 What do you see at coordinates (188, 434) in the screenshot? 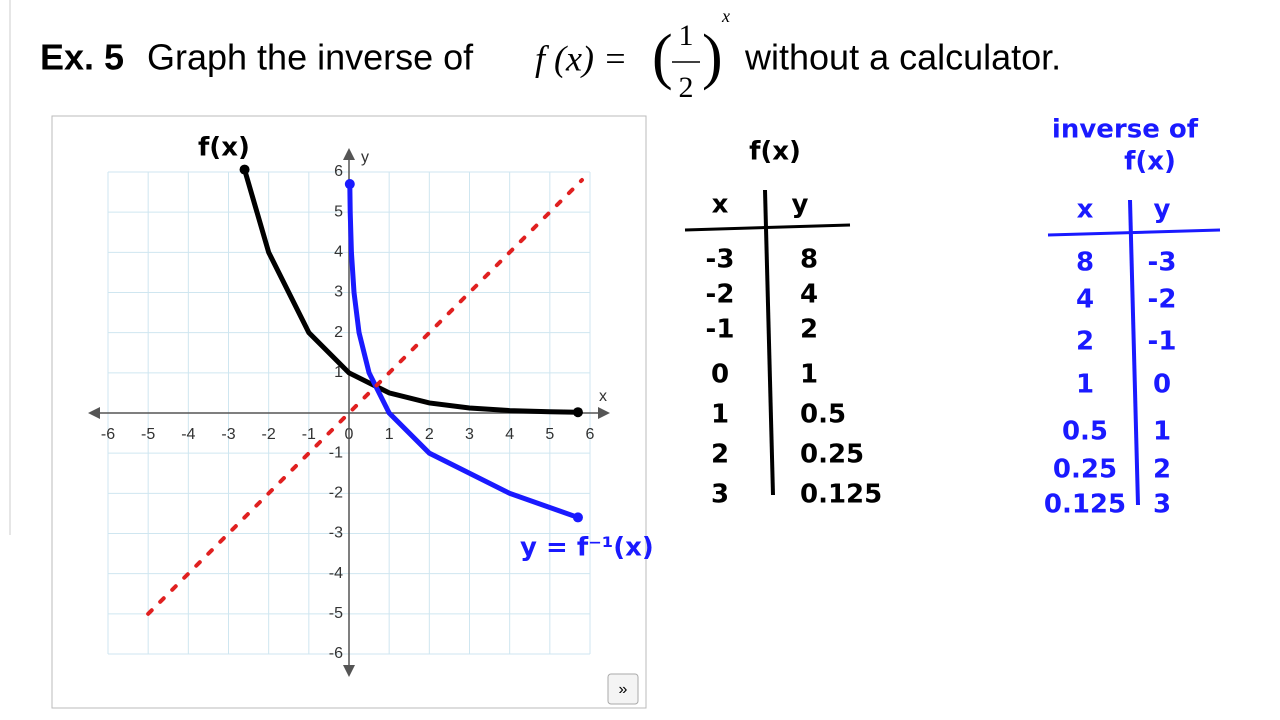
I see `x-tick-label: -4` at bounding box center [188, 434].